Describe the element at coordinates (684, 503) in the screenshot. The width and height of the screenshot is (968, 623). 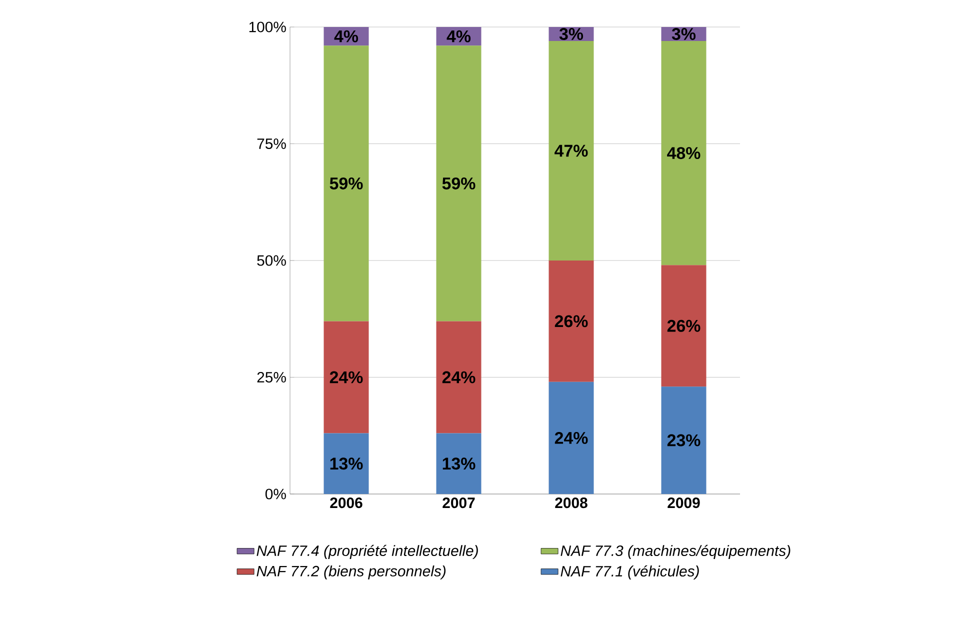
I see `x-tick-label: 2009` at that location.